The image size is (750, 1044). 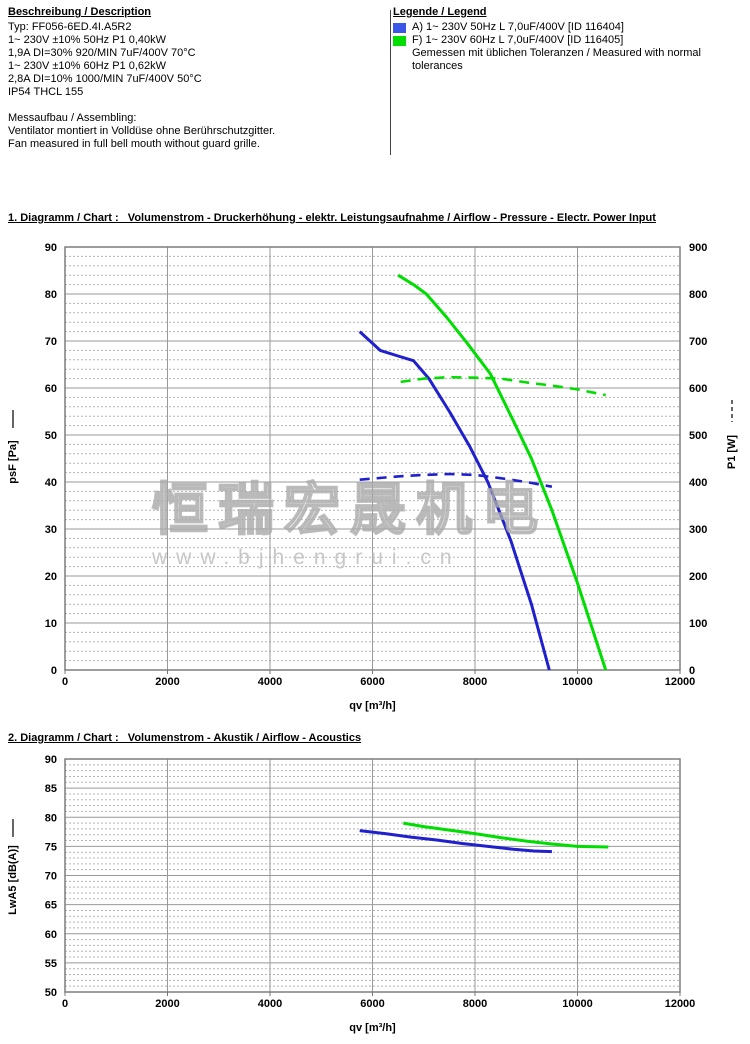 What do you see at coordinates (692, 671) in the screenshot?
I see `y-right-tick-label: 0` at bounding box center [692, 671].